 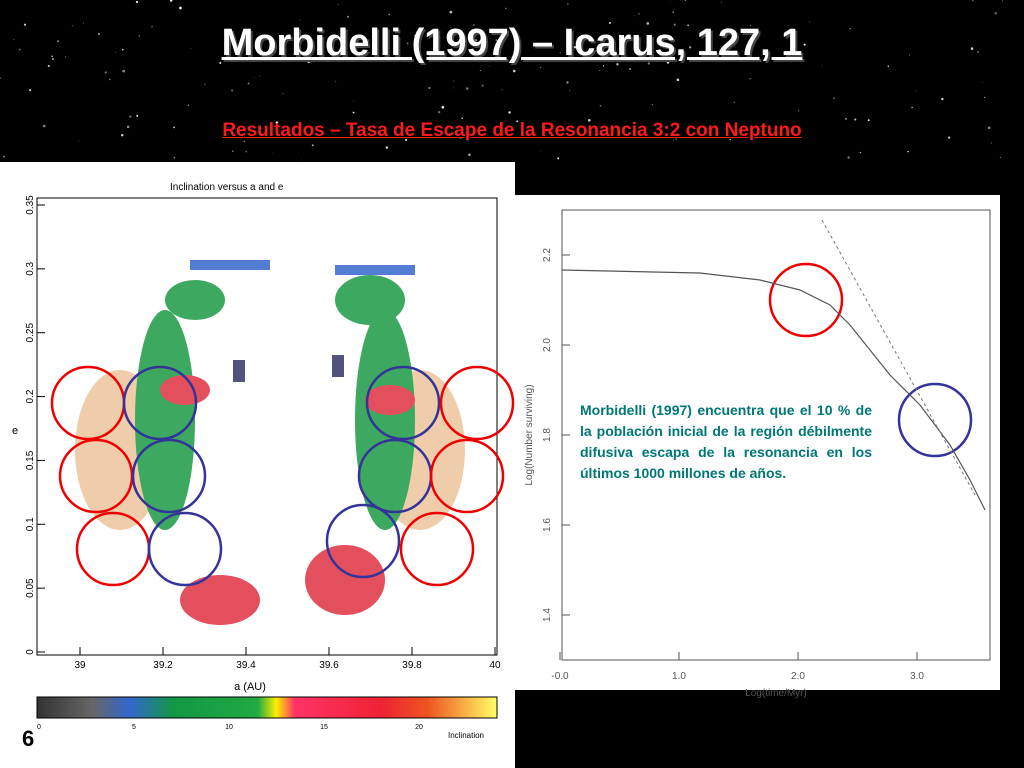 What do you see at coordinates (773, 390) in the screenshot?
I see `survival-curve` at bounding box center [773, 390].